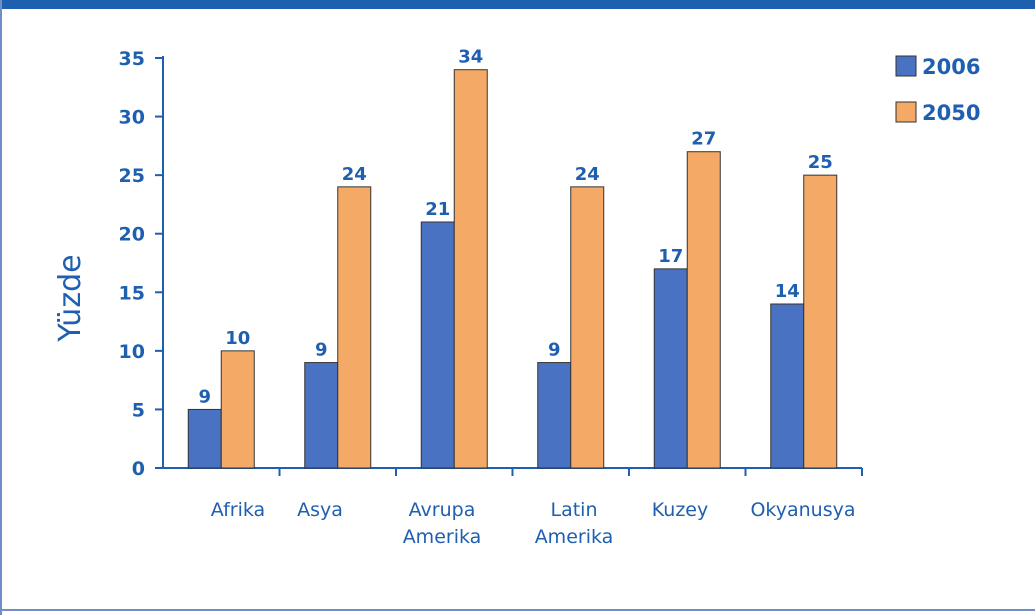 The height and width of the screenshot is (615, 1035). What do you see at coordinates (937, 90) in the screenshot?
I see `legend: 2006 2050` at bounding box center [937, 90].